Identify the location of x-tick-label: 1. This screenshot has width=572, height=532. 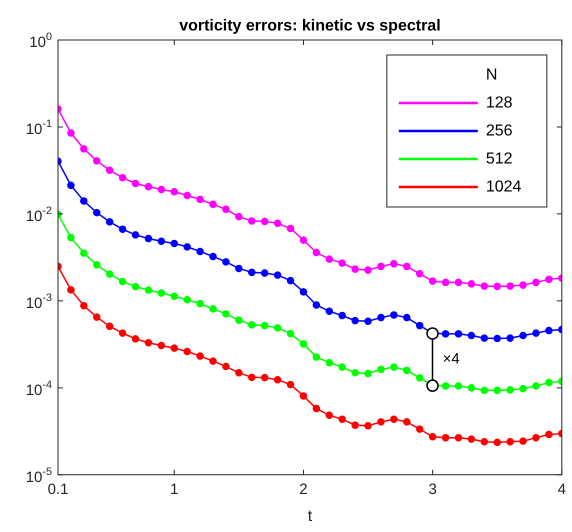
(174, 489).